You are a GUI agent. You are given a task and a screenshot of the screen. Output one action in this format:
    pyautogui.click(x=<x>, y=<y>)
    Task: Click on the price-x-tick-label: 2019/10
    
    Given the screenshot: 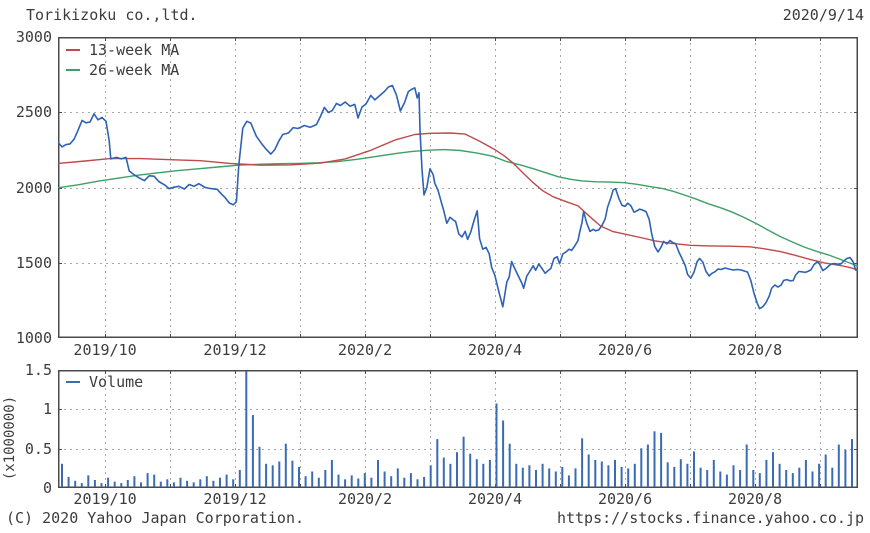 What is the action you would take?
    pyautogui.click(x=105, y=350)
    